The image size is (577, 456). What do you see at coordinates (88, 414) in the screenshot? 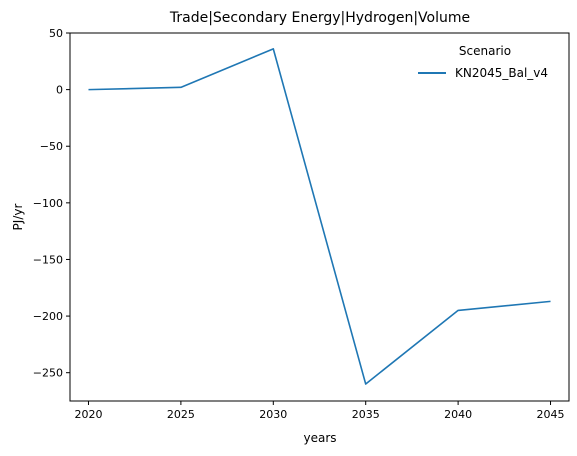
I see `x-tick-label-2020: 2020` at bounding box center [88, 414].